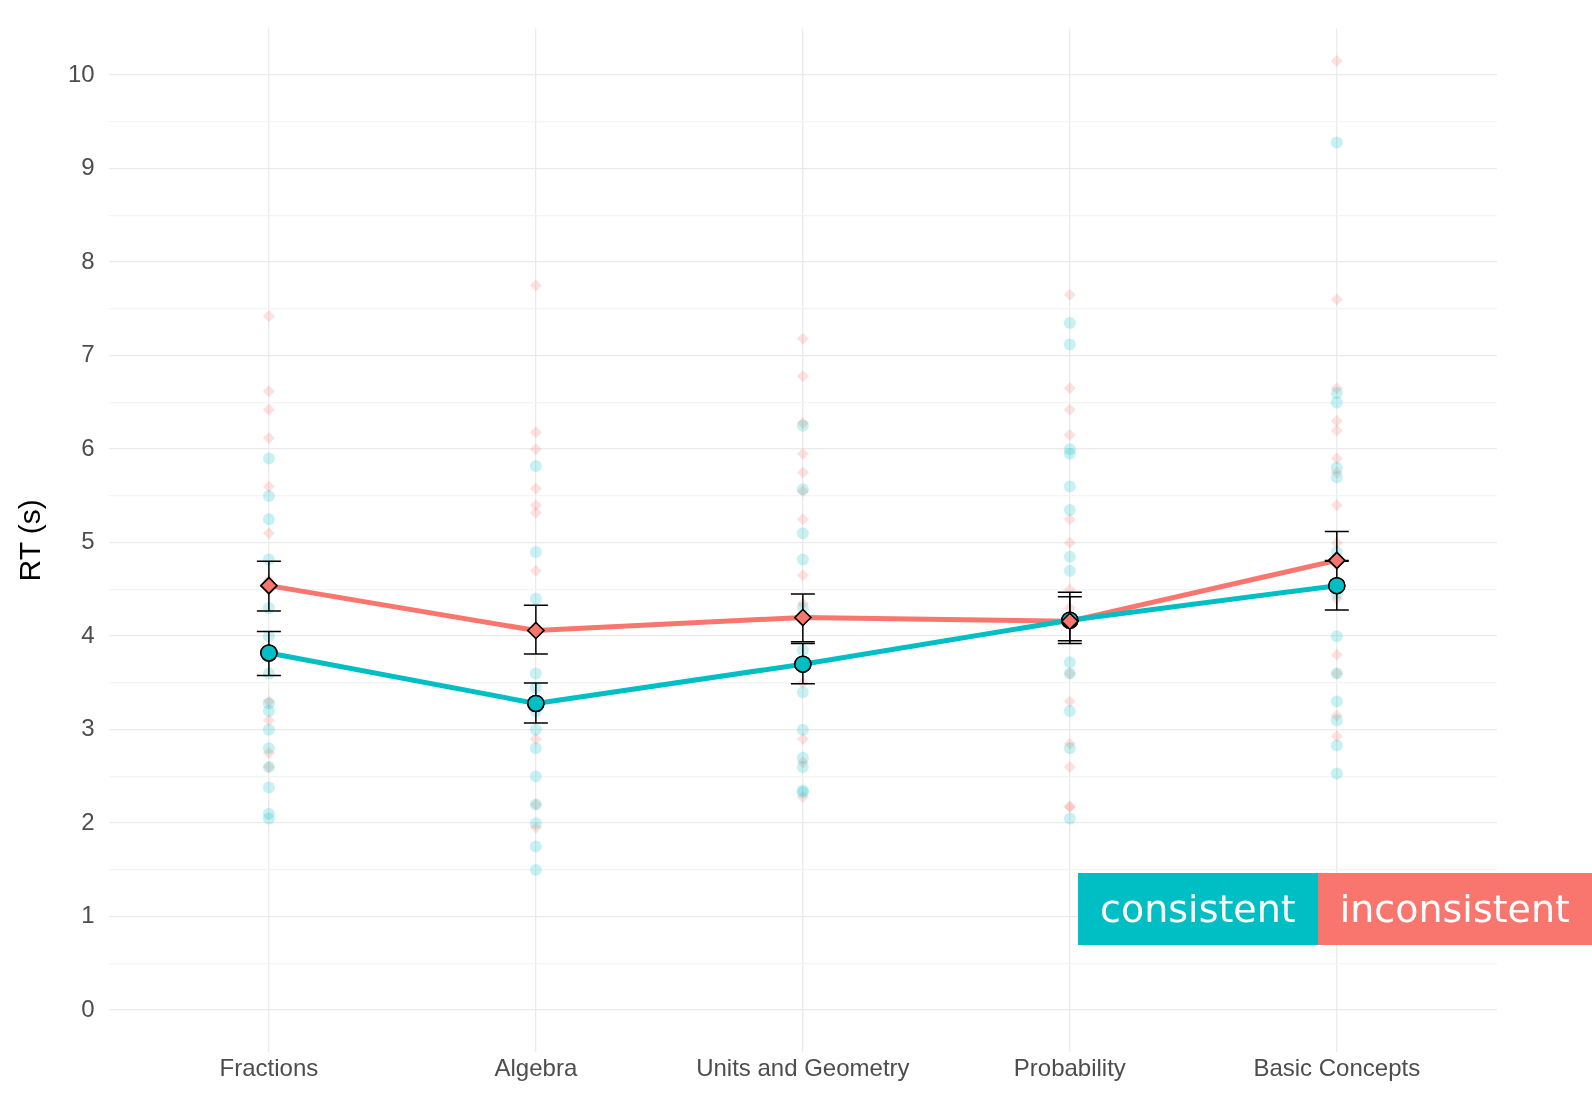 The width and height of the screenshot is (1592, 1097). Describe the element at coordinates (88, 634) in the screenshot. I see `y-tick-label: 4` at that location.